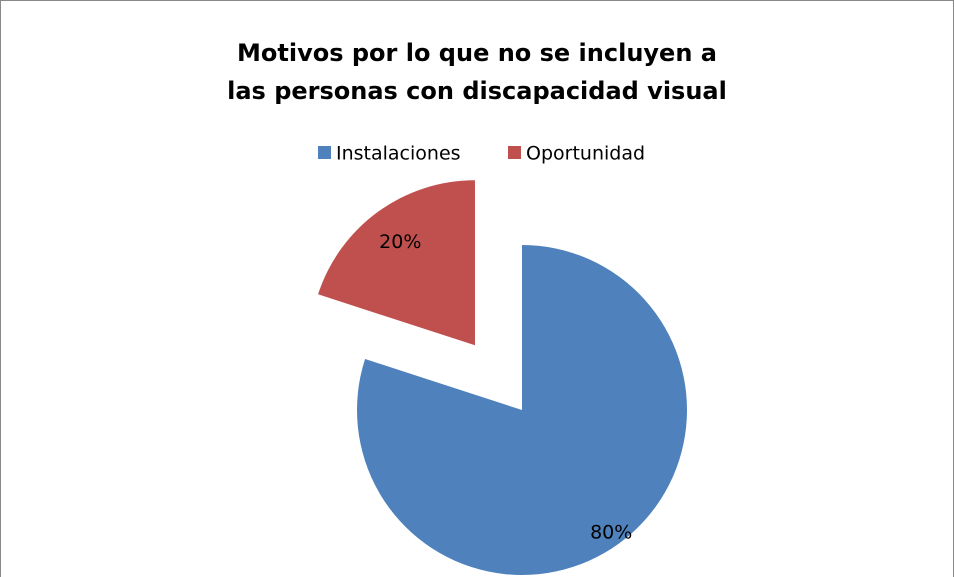  I want to click on pie-slice, so click(396, 263).